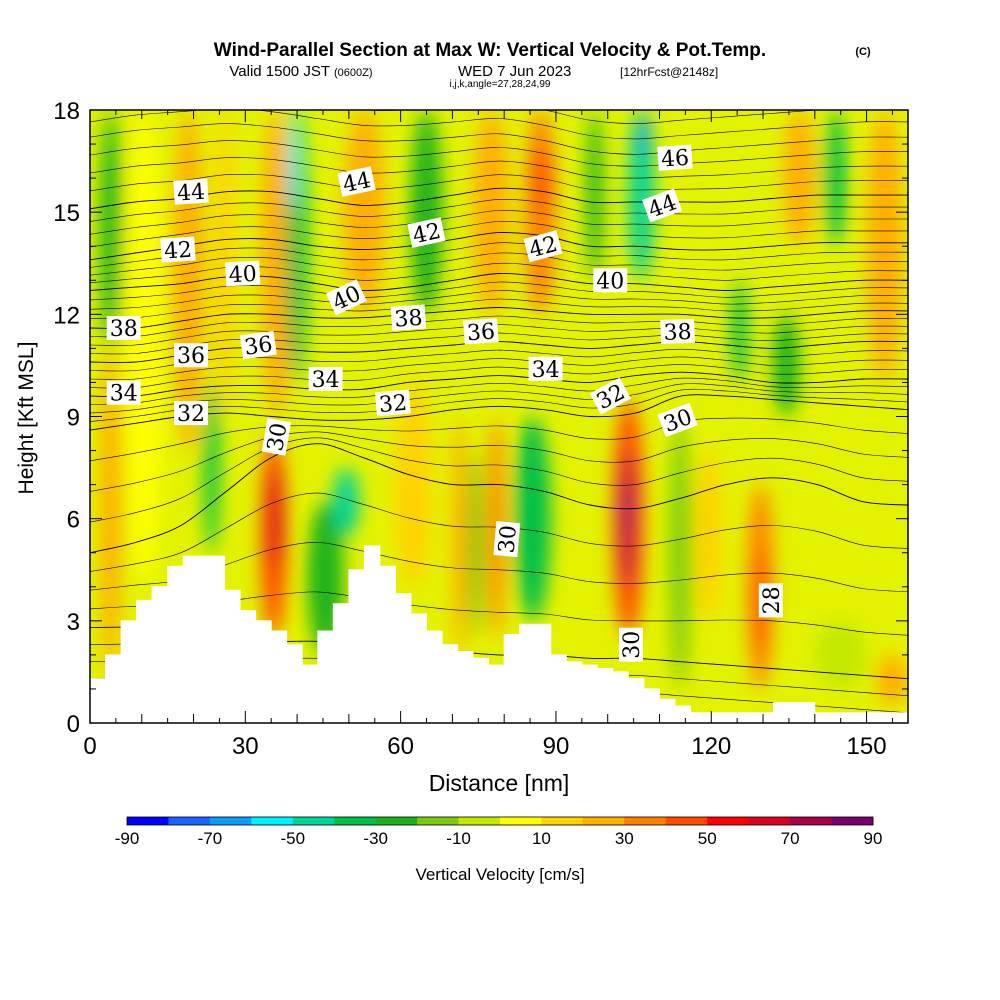 This screenshot has width=1000, height=1000. What do you see at coordinates (707, 838) in the screenshot?
I see `colorbar-tick-label: 50` at bounding box center [707, 838].